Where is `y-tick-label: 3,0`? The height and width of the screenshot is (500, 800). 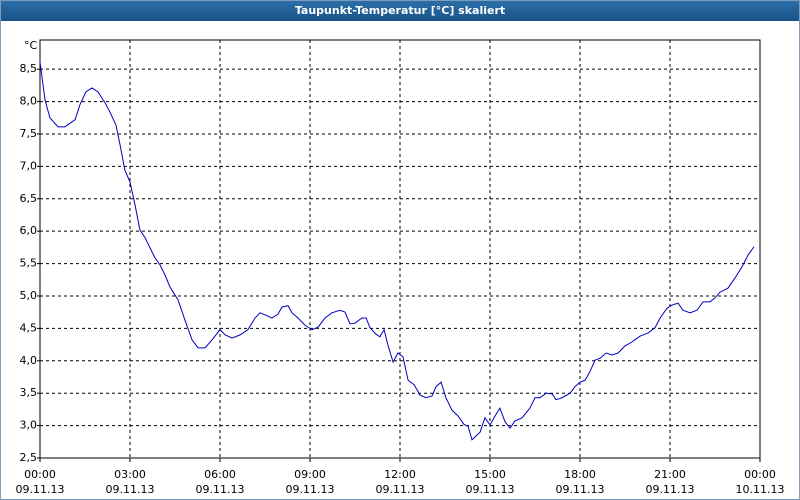 y-tick-label: 3,0 is located at coordinates (29, 425).